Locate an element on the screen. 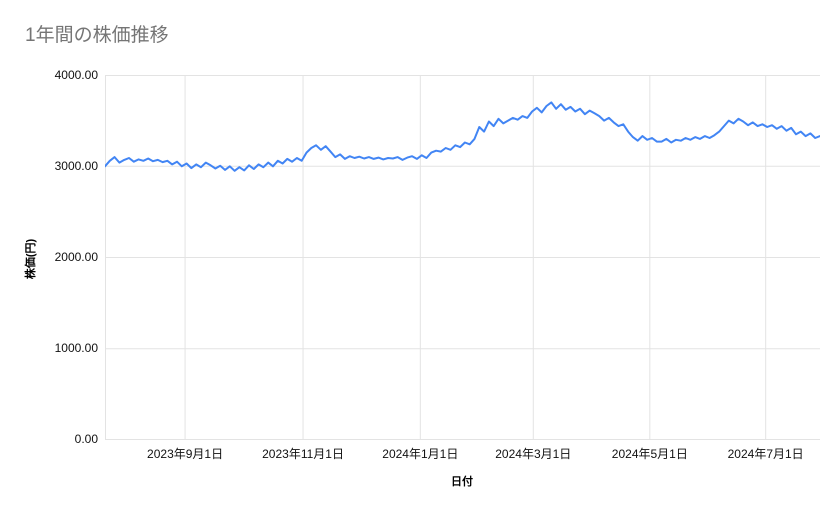 This screenshot has width=839, height=519. x-tick-label: 2024年3月1日 is located at coordinates (533, 454).